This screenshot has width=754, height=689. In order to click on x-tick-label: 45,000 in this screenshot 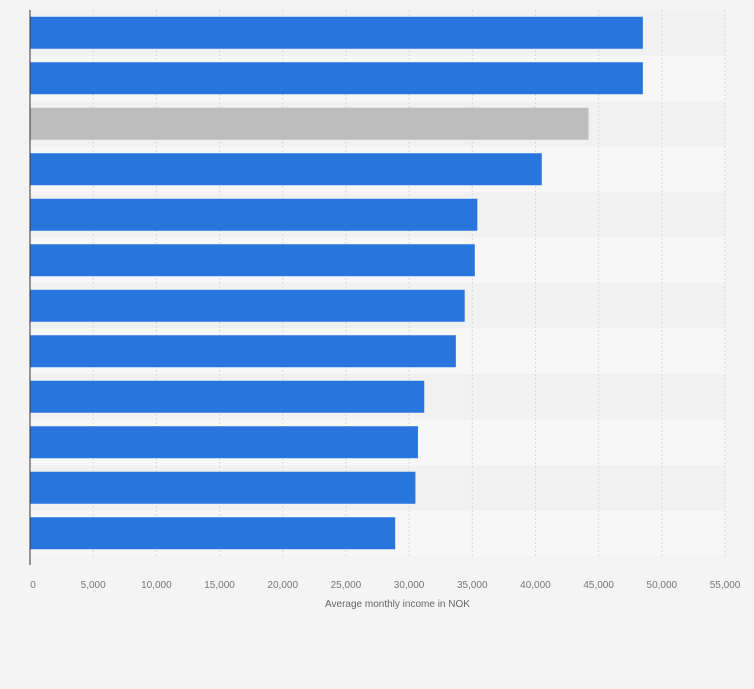, I will do `click(598, 585)`.